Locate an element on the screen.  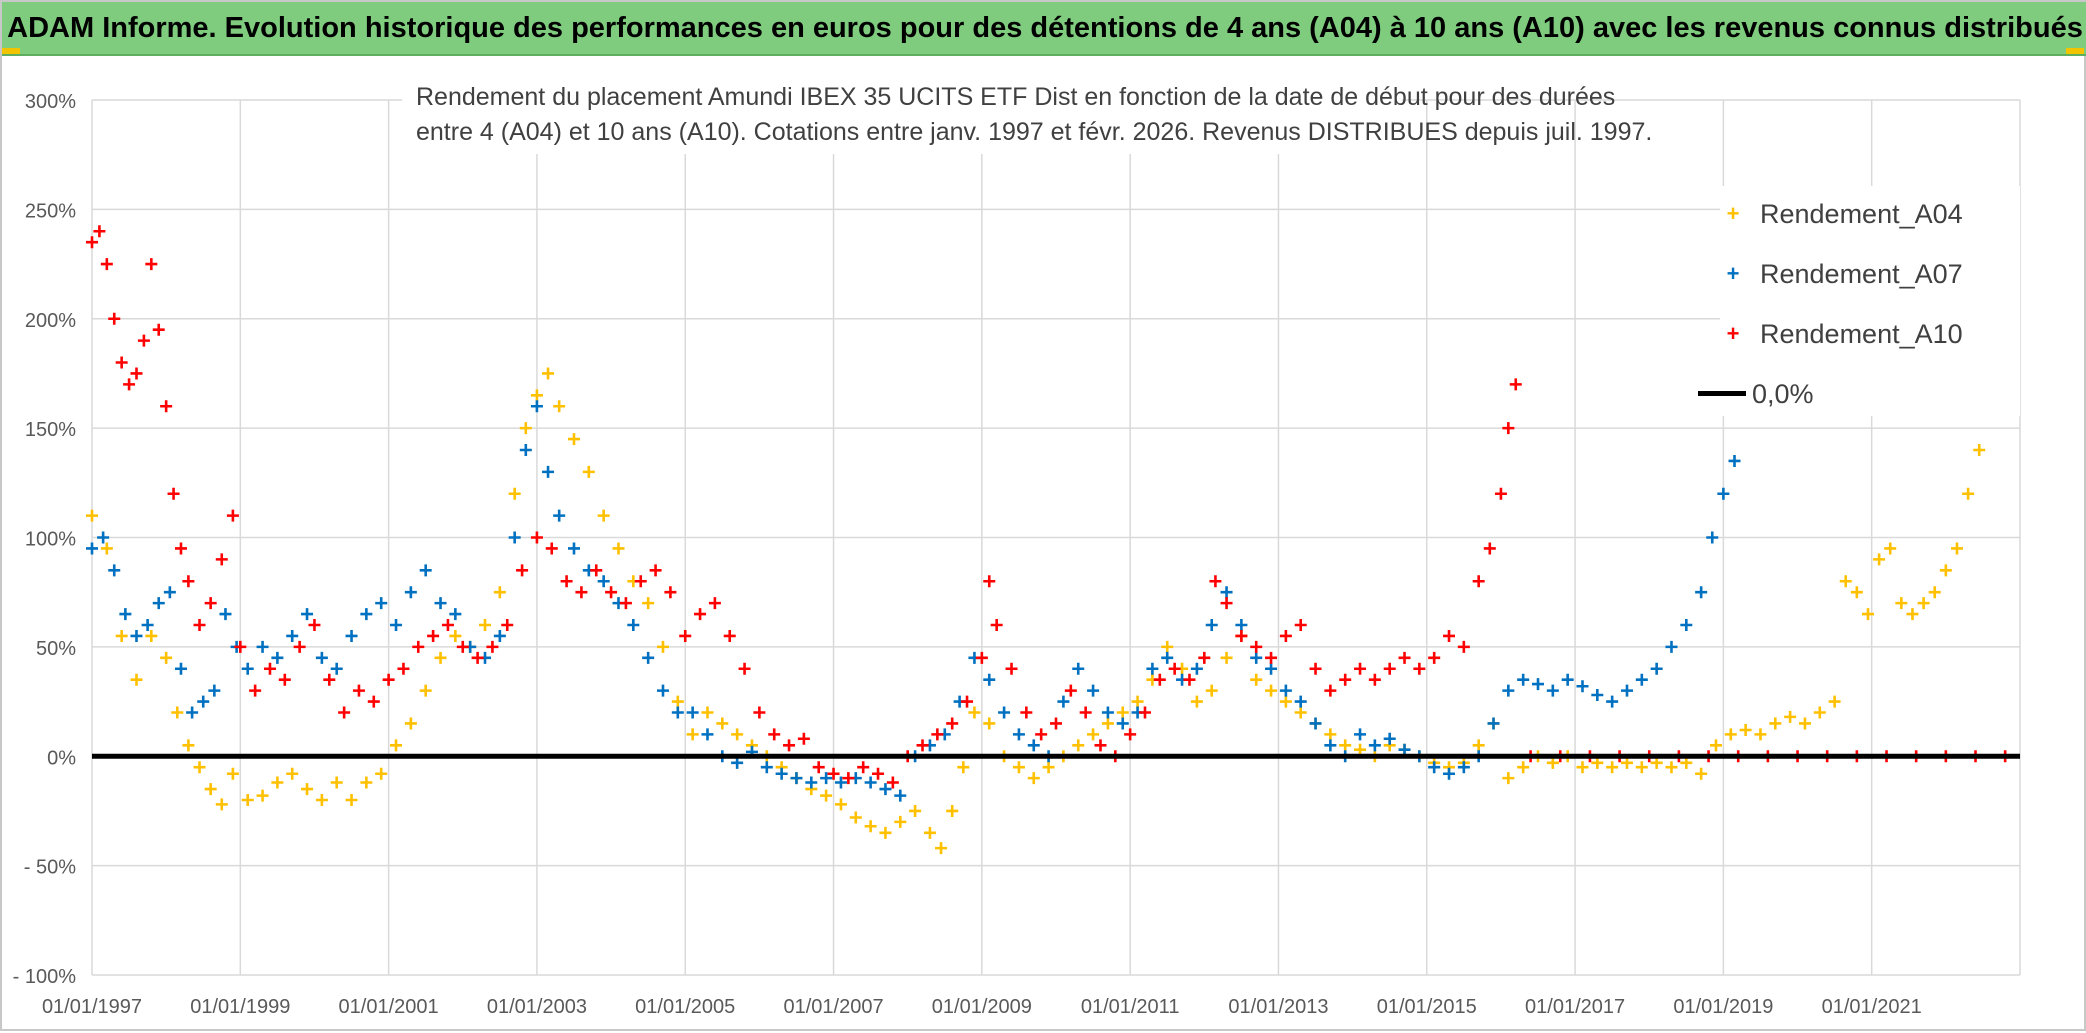
legend-marker-a10: + is located at coordinates (1733, 333).